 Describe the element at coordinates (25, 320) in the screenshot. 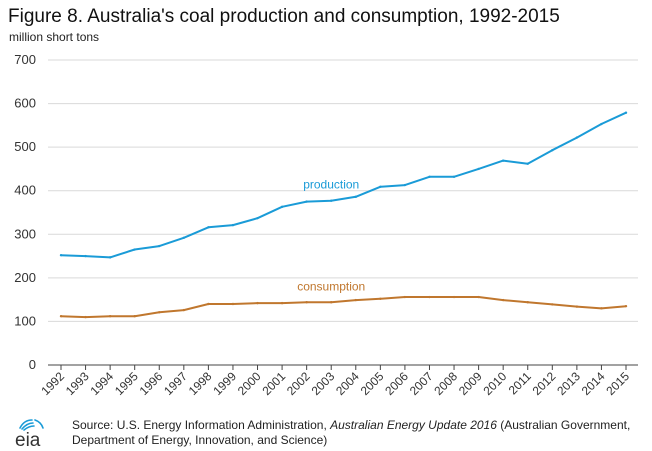

I see `y-tick-label: 100` at that location.